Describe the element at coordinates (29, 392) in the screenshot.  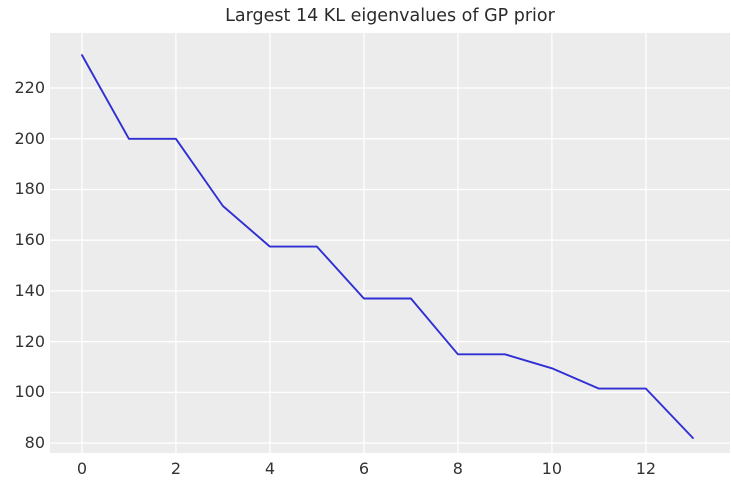
I see `y-tick-label: 100` at that location.